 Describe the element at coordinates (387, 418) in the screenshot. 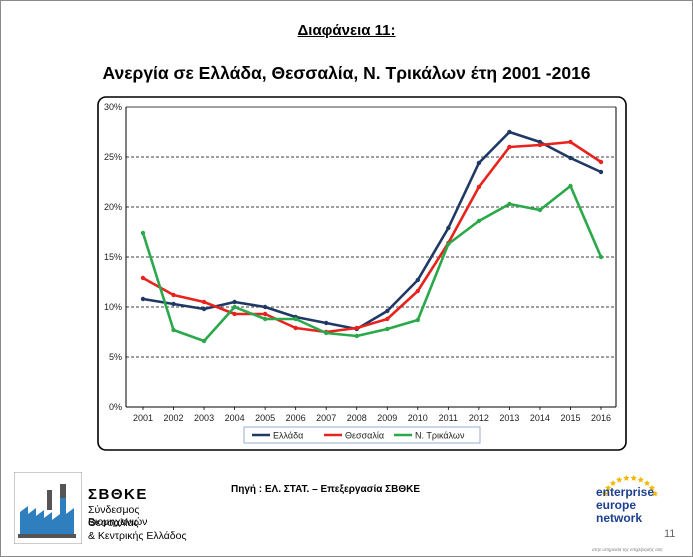

I see `x-tick-label: 2009` at that location.